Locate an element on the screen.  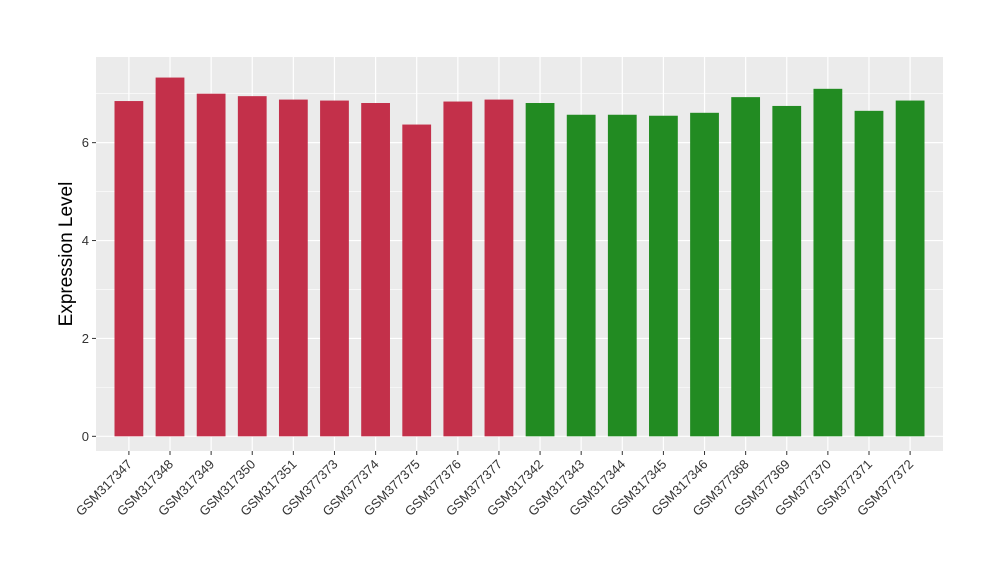
bar-GSM377368 is located at coordinates (746, 267).